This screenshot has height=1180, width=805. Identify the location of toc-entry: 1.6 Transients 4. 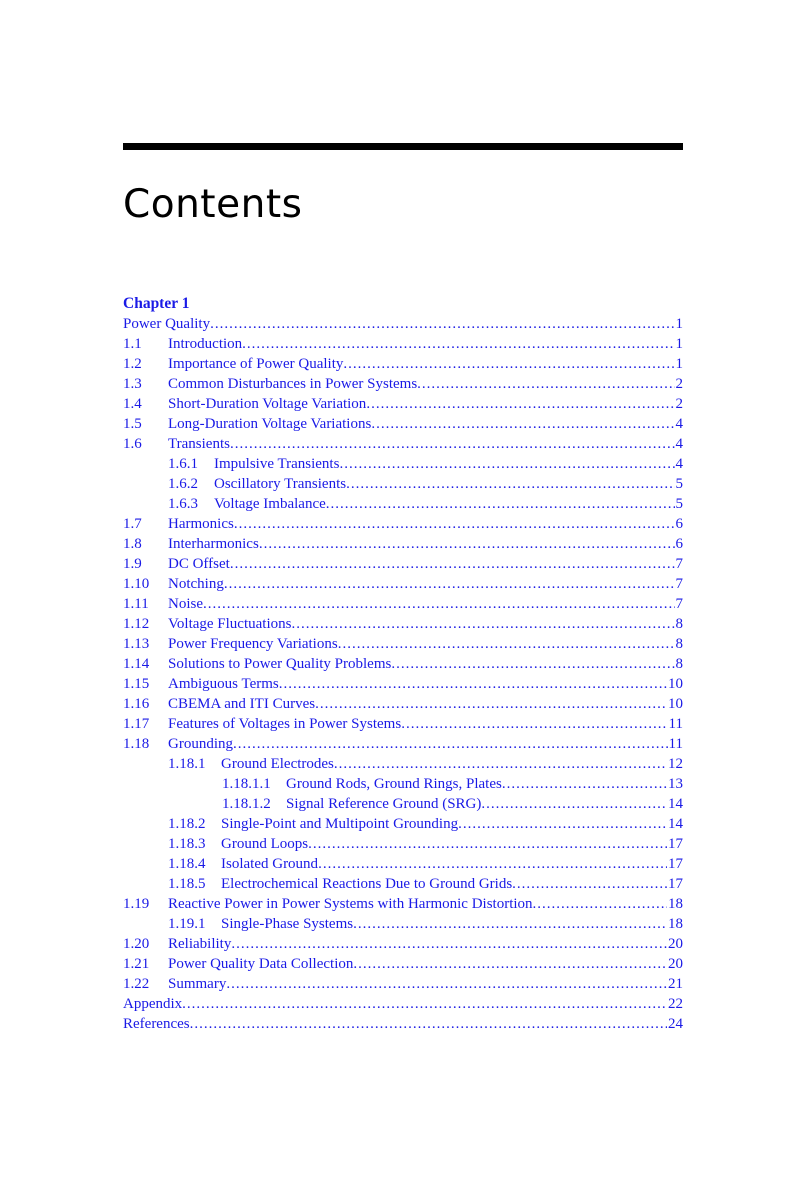
(403, 444).